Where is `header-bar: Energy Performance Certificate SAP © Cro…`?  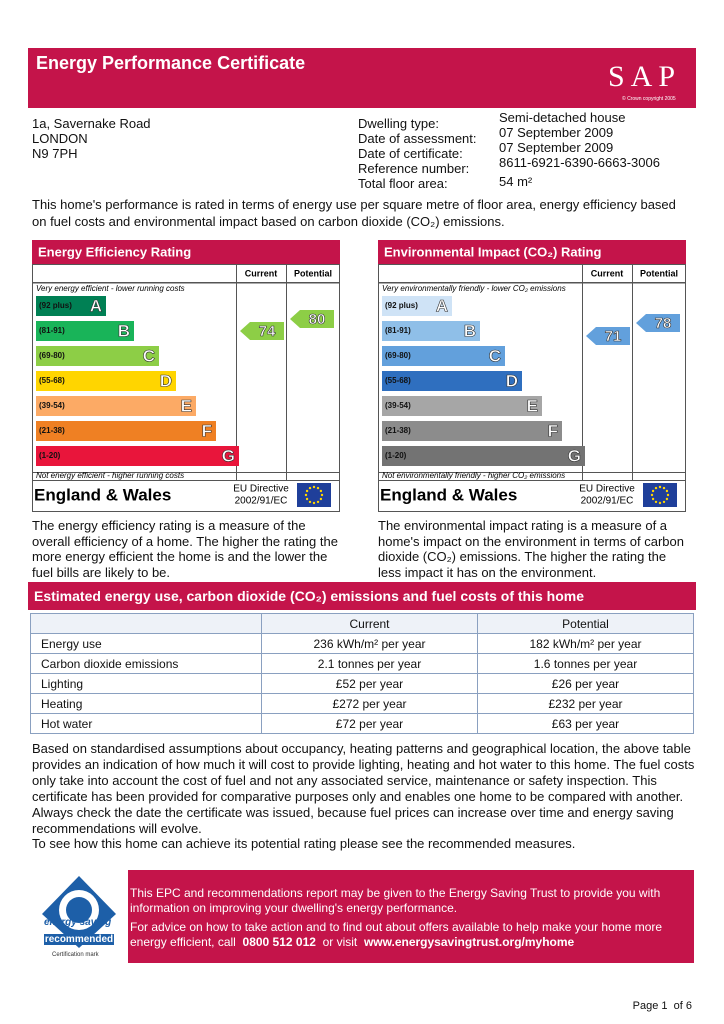 header-bar: Energy Performance Certificate SAP © Cro… is located at coordinates (362, 78).